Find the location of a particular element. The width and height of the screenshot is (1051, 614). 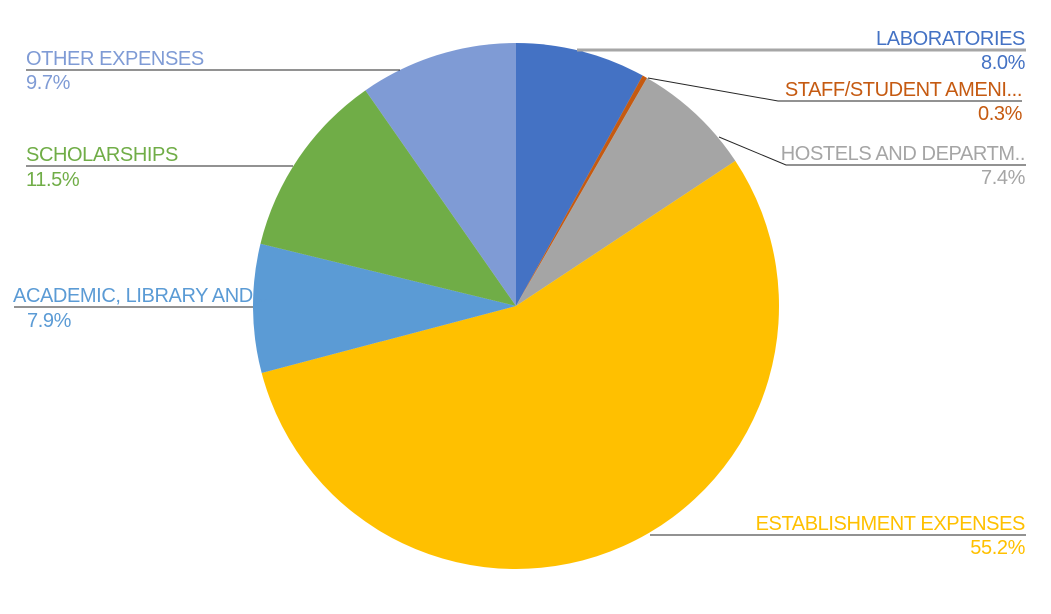

pie-slice-hostels-and-departm is located at coordinates (626, 192).